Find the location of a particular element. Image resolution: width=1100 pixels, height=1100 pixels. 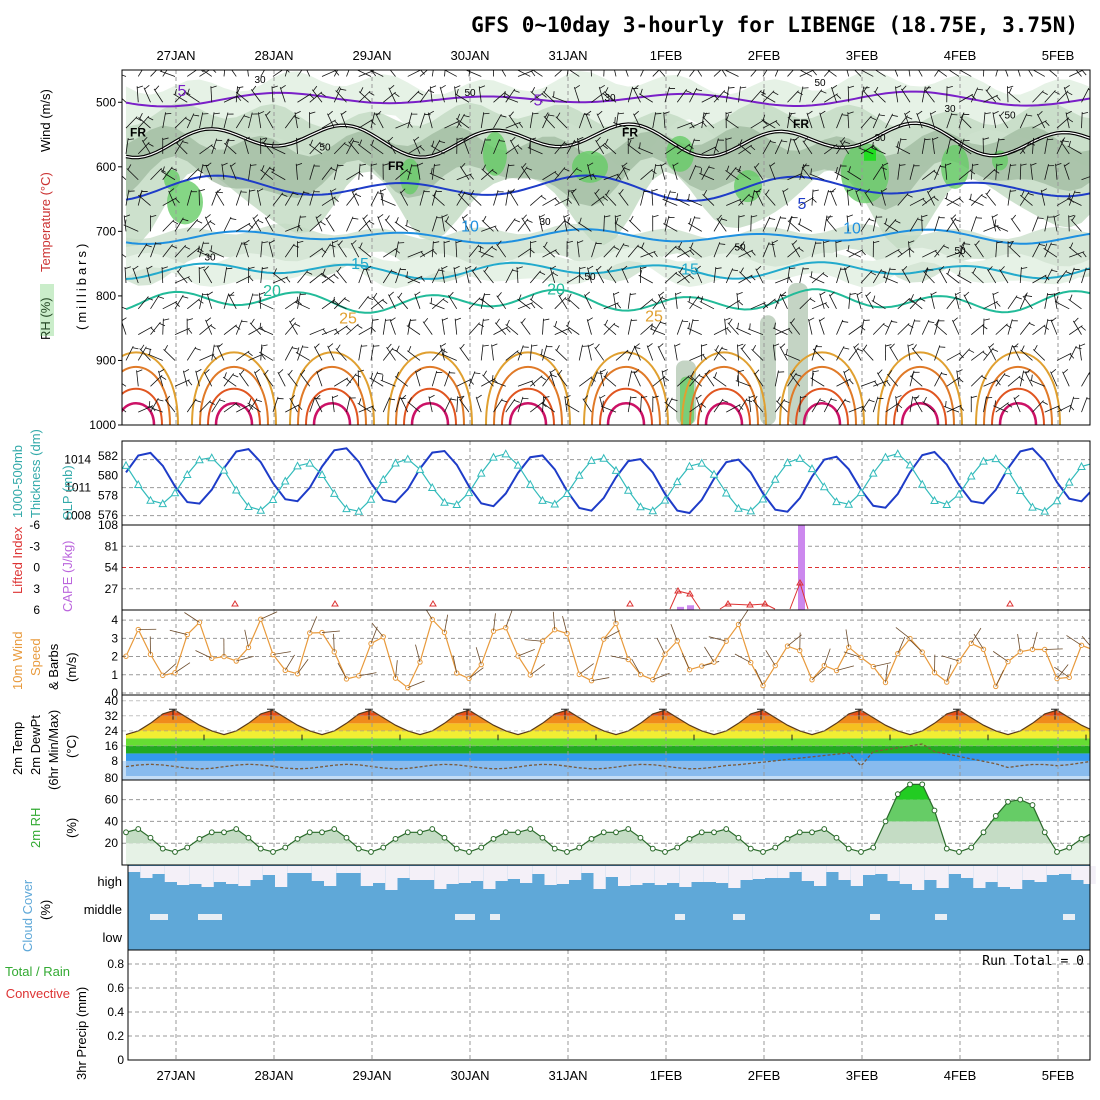

pressure-tick: 1000 is located at coordinates (102, 425).